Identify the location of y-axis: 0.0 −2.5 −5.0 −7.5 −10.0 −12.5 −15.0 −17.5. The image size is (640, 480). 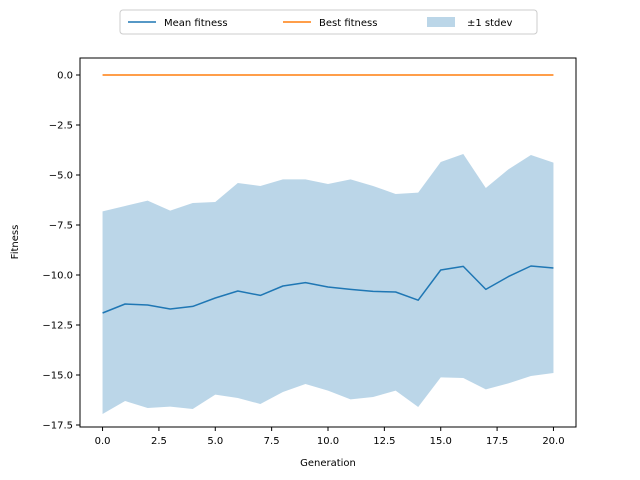
(61, 251).